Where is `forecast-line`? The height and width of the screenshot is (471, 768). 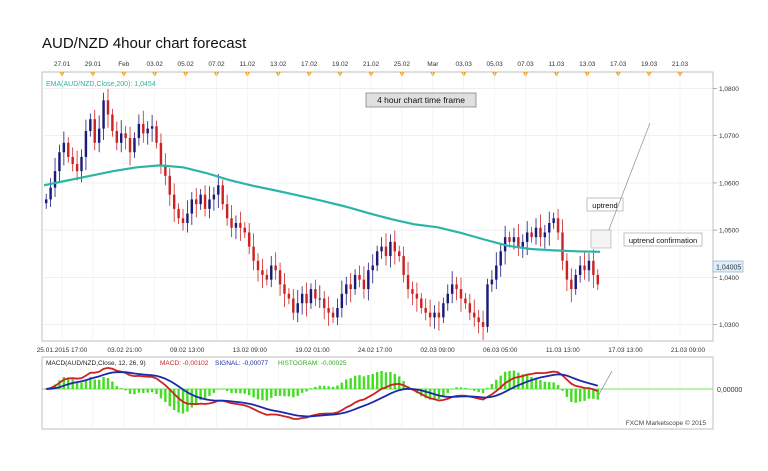
forecast-line is located at coordinates (629, 177).